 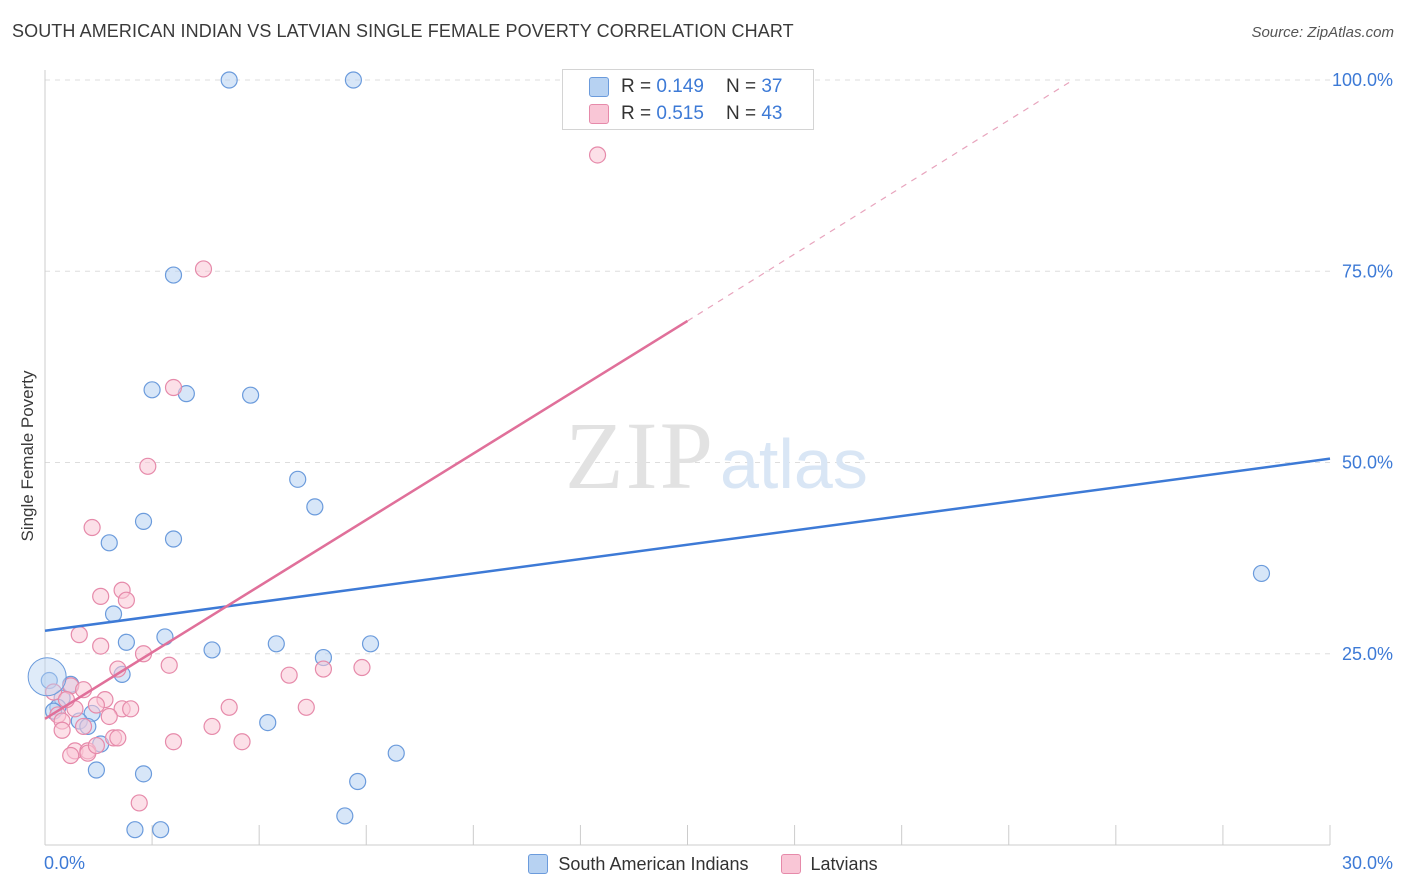 I want to click on n-value: 43, so click(x=772, y=113).